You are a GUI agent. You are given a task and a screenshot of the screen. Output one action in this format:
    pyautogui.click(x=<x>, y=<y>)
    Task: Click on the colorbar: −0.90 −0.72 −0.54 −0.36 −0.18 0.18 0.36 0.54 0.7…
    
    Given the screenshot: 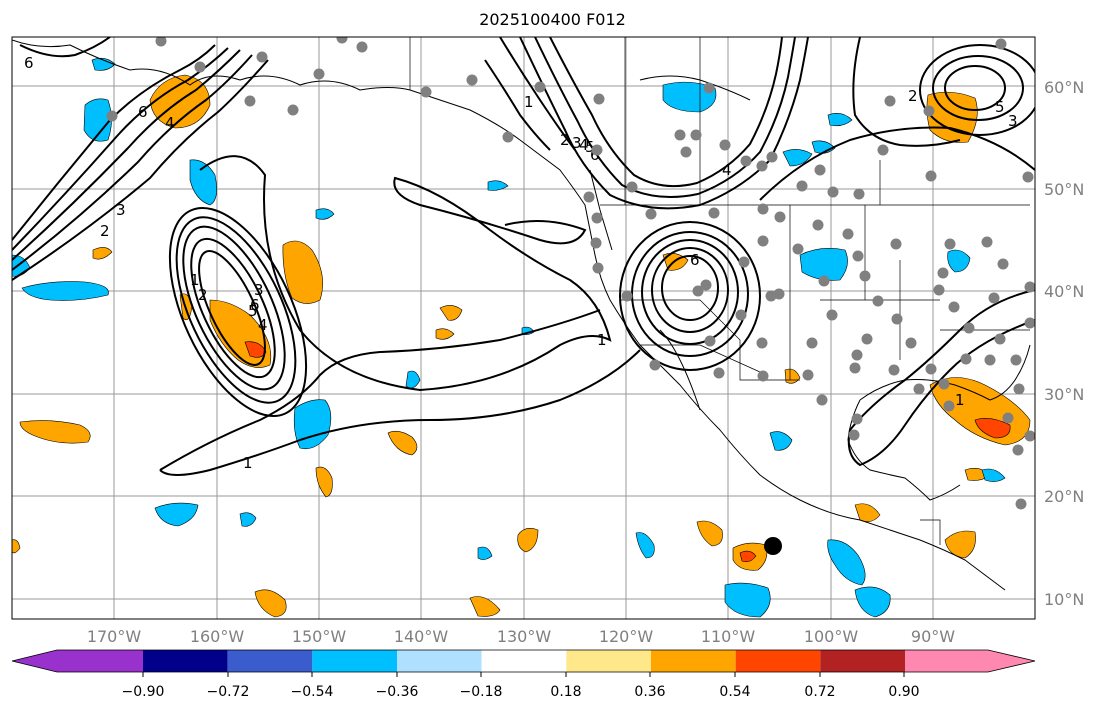 What is the action you would take?
    pyautogui.click(x=523, y=674)
    